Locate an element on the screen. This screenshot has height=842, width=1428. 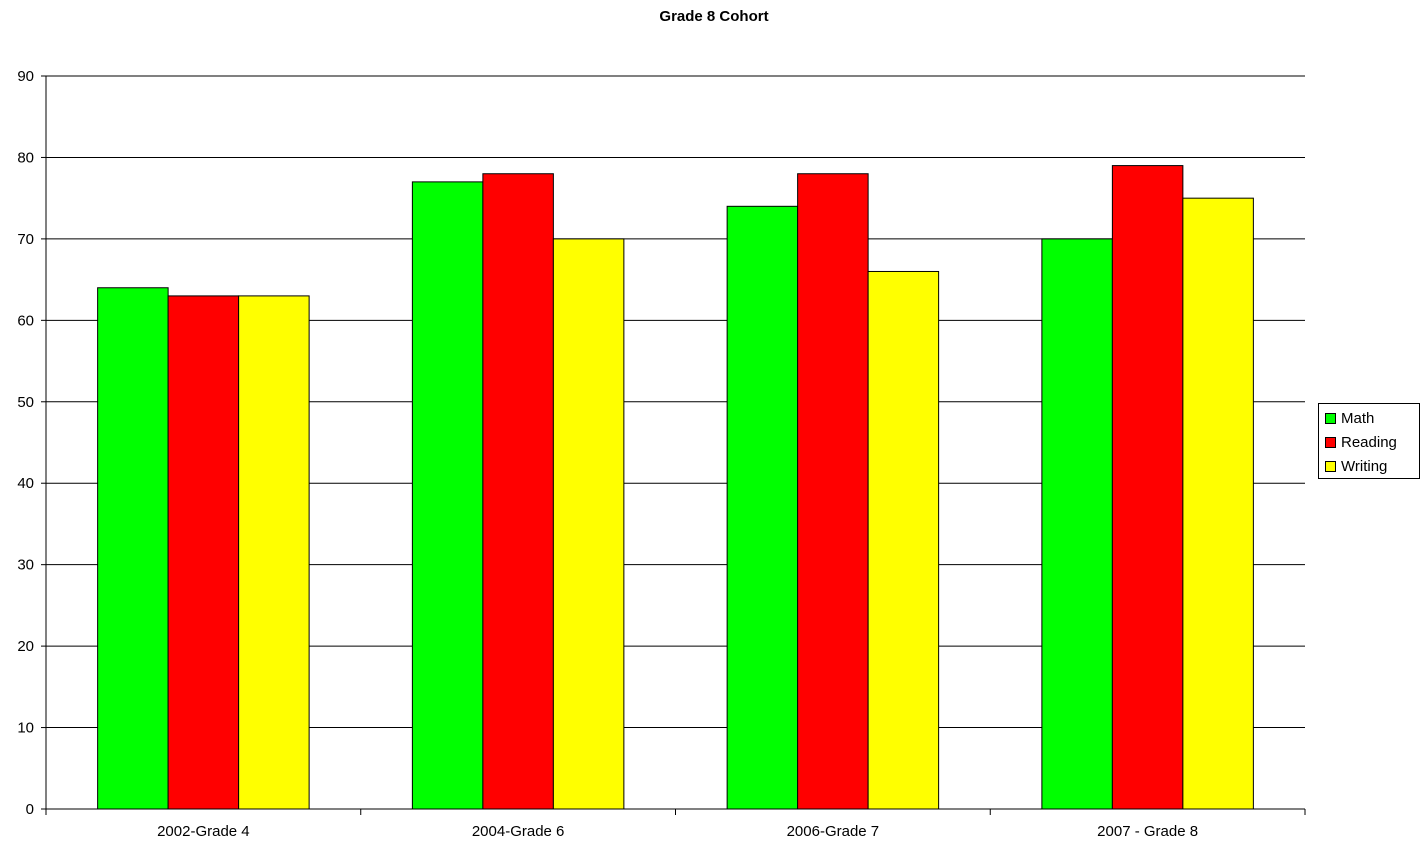
legend-label-reading: Reading is located at coordinates (1369, 442).